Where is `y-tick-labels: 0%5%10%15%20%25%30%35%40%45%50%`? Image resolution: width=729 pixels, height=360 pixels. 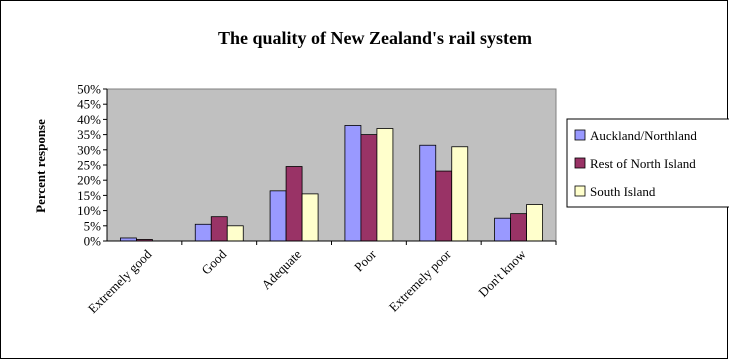
y-tick-labels: 0%5%10%15%20%25%30%35%40%45%50% is located at coordinates (92, 165).